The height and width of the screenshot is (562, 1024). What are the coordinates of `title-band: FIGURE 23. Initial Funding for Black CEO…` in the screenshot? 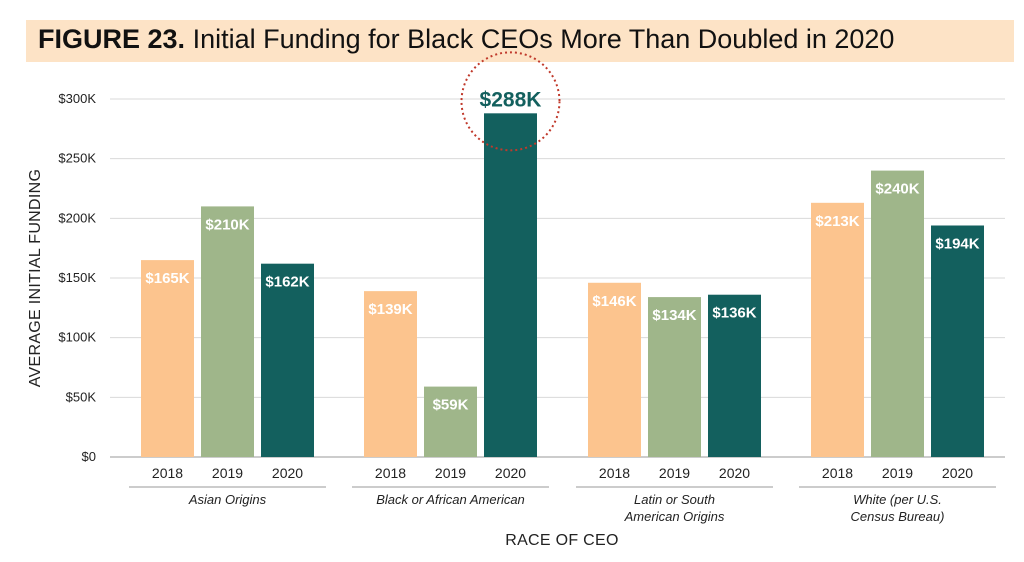 It's located at (520, 41).